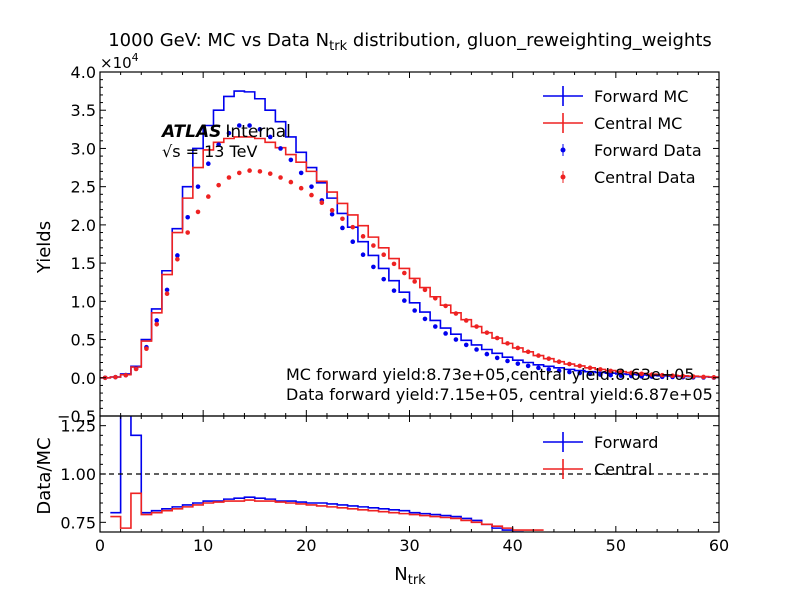 The image size is (799, 599). What do you see at coordinates (44, 475) in the screenshot?
I see `ratio-y-axis-label: Data/MC` at bounding box center [44, 475].